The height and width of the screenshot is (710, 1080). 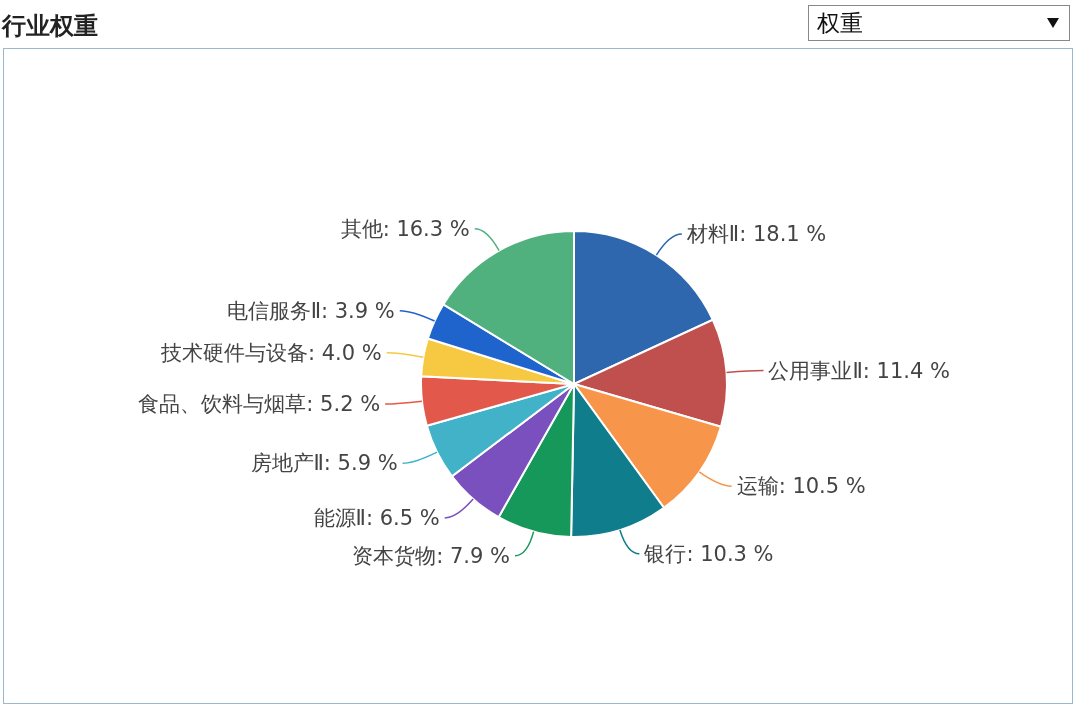 What do you see at coordinates (310, 310) in the screenshot?
I see `slice-label: 电信服务Ⅱ: 3.9 %` at bounding box center [310, 310].